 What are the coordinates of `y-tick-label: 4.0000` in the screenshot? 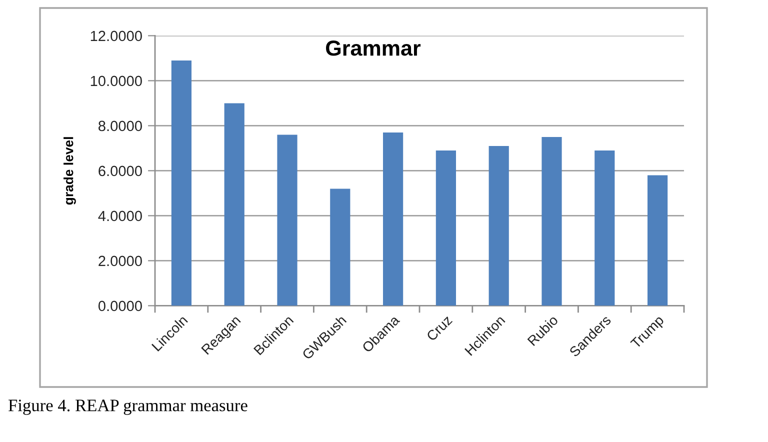 It's located at (120, 216).